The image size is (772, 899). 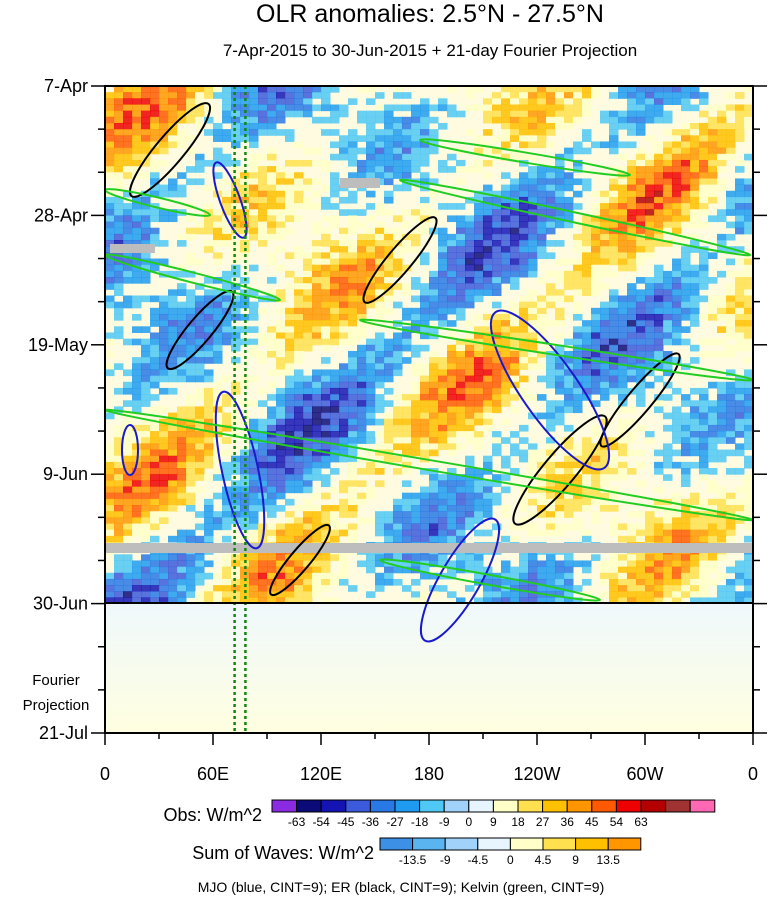 I want to click on y-tick-label: 30-Jun, so click(x=60, y=604).